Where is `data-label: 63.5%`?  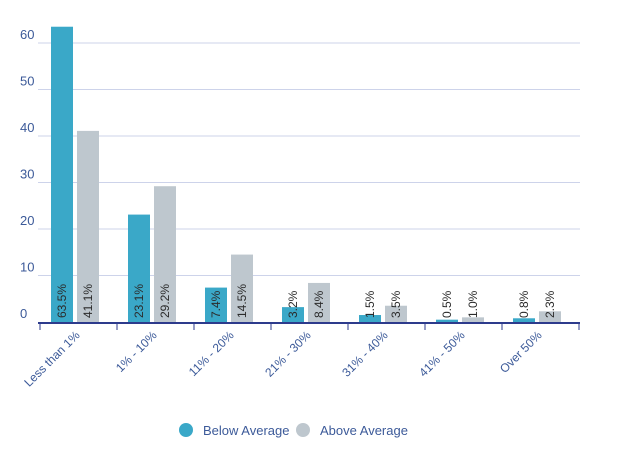
data-label: 63.5% is located at coordinates (62, 301).